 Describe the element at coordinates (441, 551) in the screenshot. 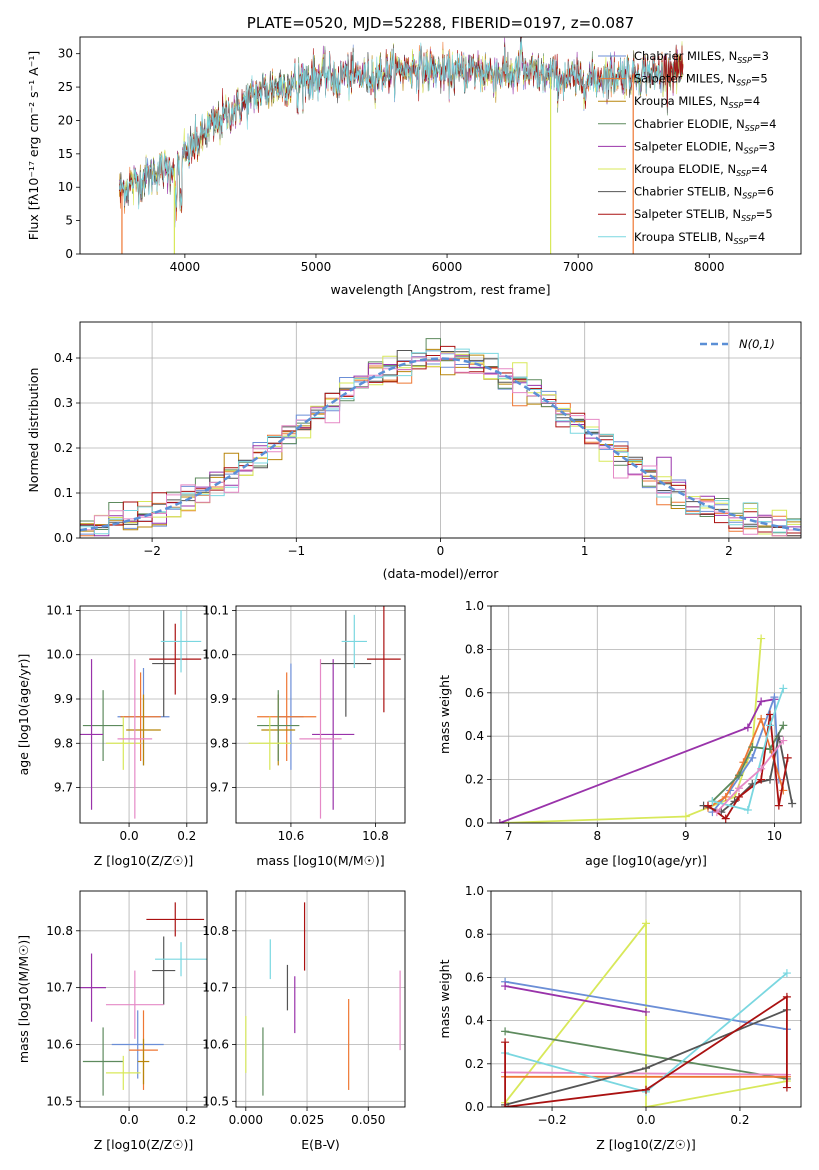

I see `x-tick-label: 0` at that location.